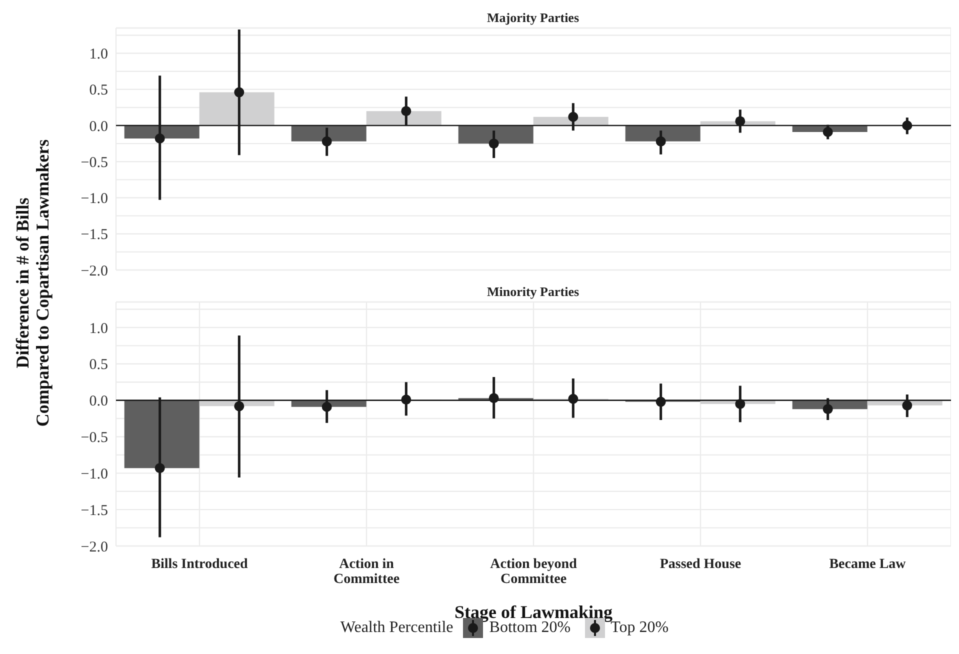 Image resolution: width=959 pixels, height=654 pixels. I want to click on legend-label: Bottom 20%, so click(530, 628).